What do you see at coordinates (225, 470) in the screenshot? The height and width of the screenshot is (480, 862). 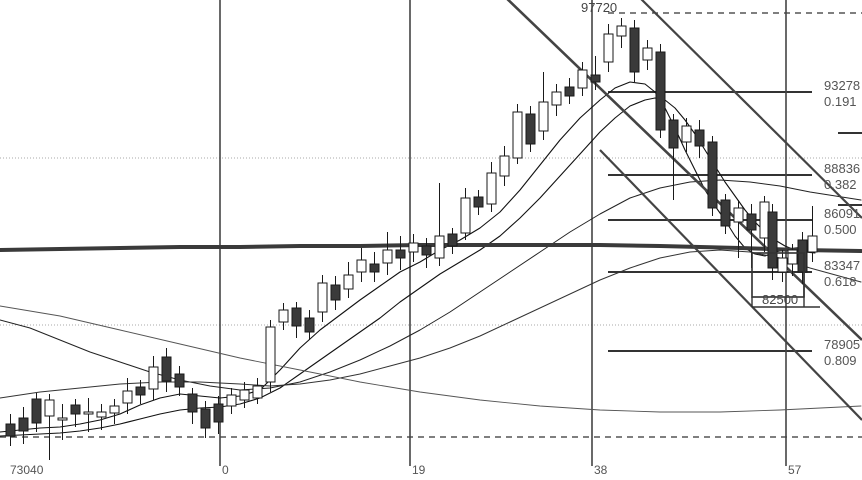 I see `x-axis-tick-1: 0` at bounding box center [225, 470].